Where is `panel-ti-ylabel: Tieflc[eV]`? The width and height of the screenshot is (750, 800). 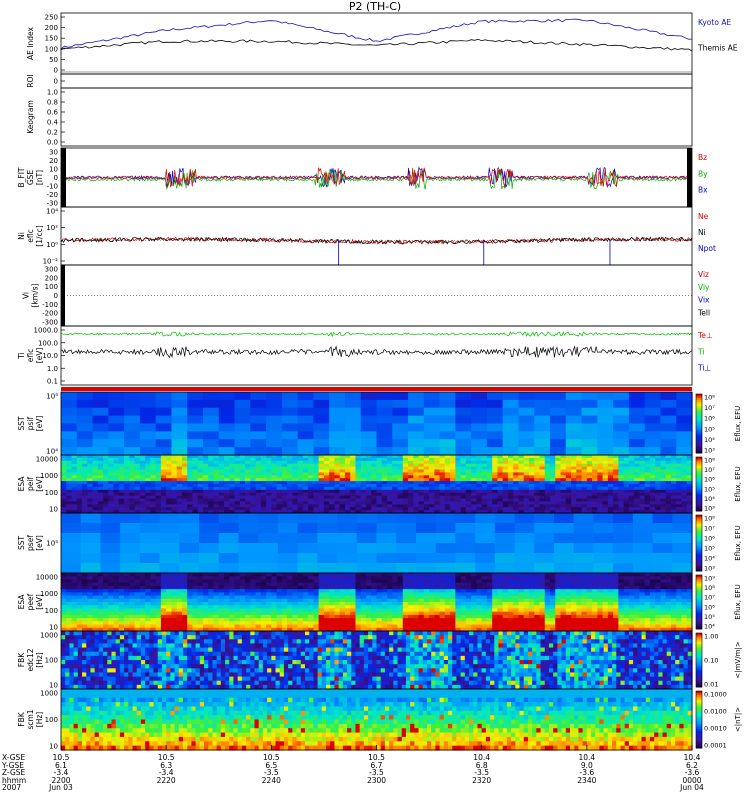 panel-ti-ylabel: Tieflc[eV] is located at coordinates (30, 356).